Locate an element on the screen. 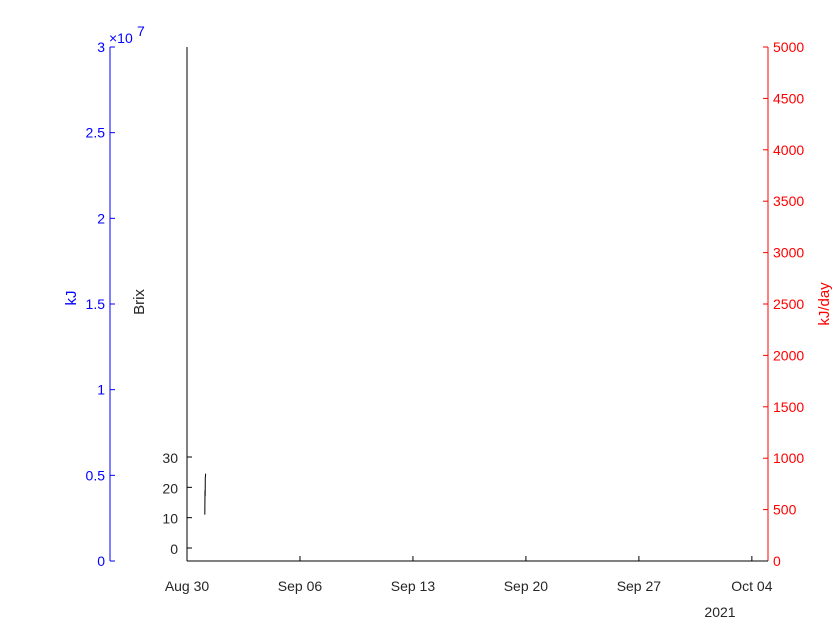 The height and width of the screenshot is (630, 840). left-axis: 0 0.5 1 1.5 2 2.5 3 is located at coordinates (100, 304).